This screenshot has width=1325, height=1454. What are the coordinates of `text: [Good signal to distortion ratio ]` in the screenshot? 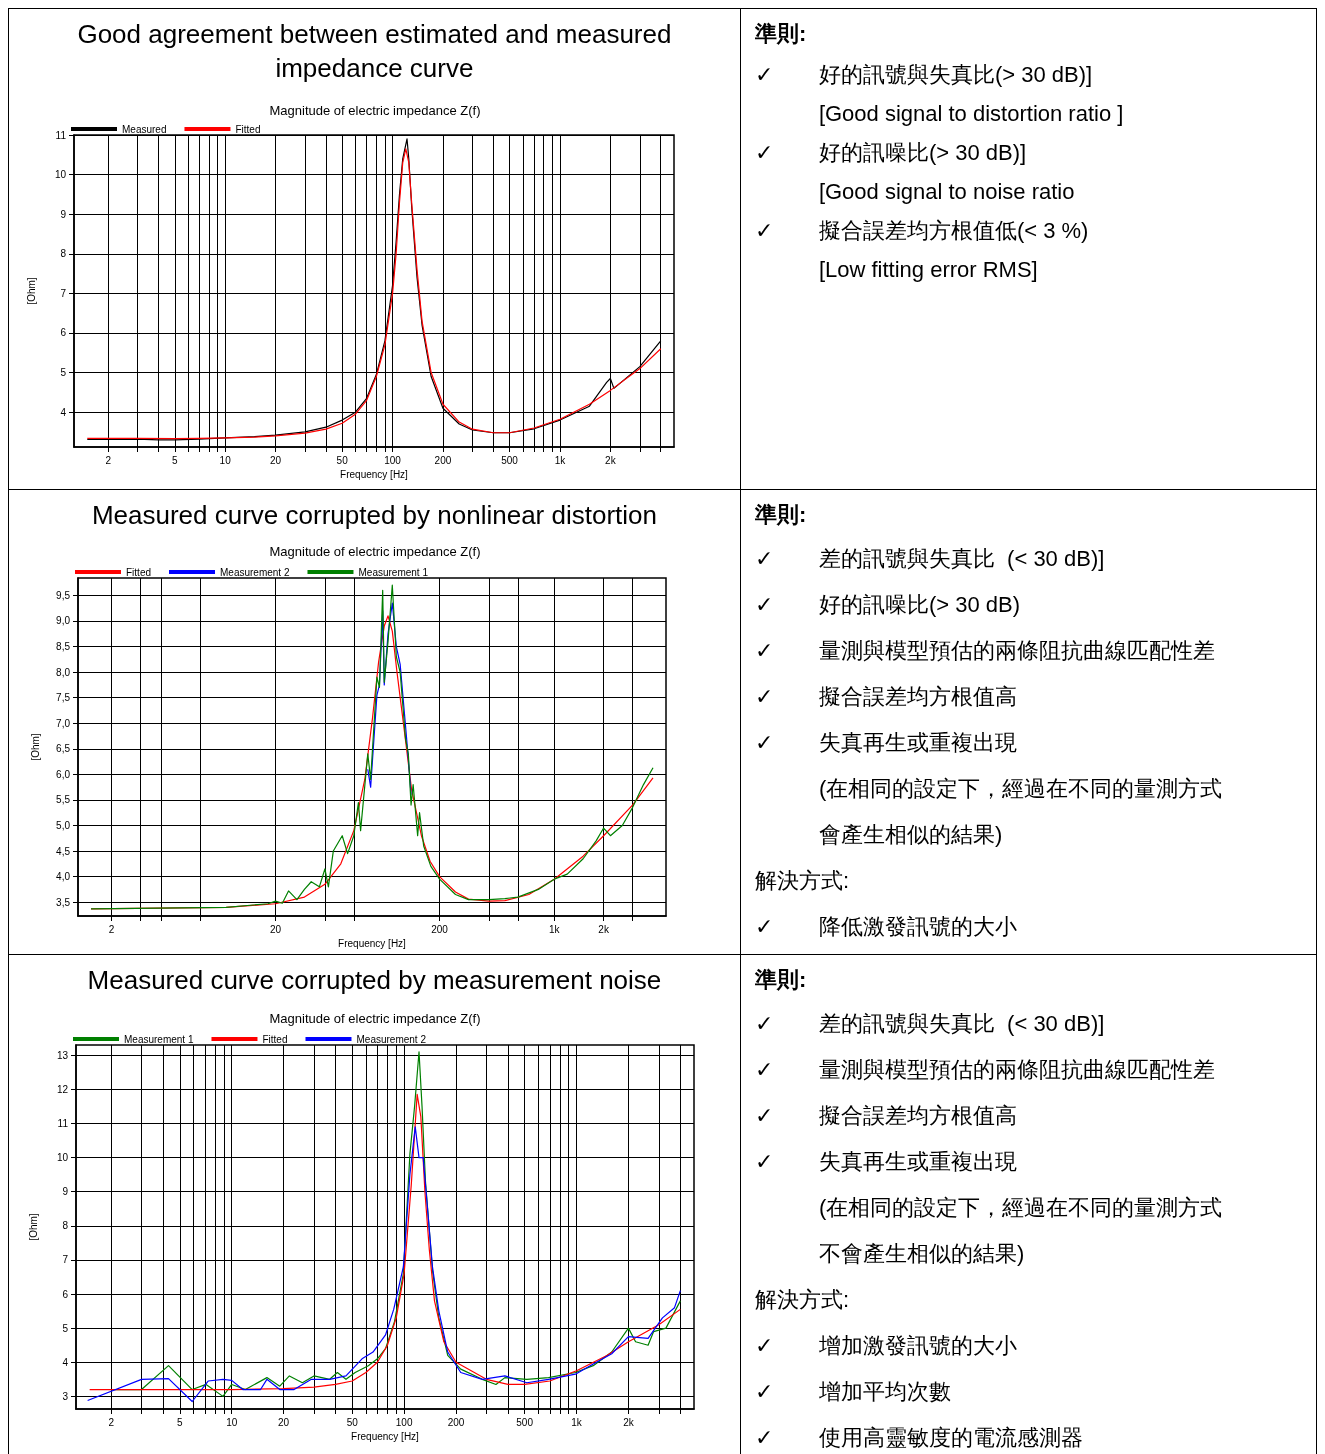 It's located at (971, 114).